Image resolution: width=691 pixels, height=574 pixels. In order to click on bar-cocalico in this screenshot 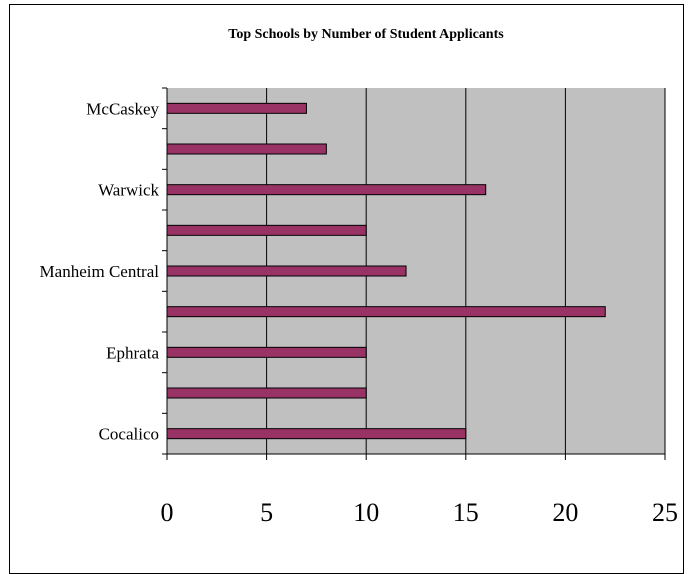, I will do `click(316, 434)`.